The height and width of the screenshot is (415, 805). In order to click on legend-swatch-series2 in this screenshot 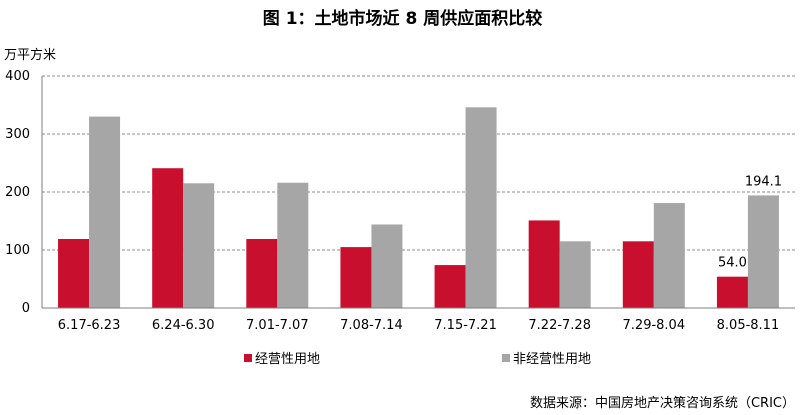, I will do `click(506, 358)`.